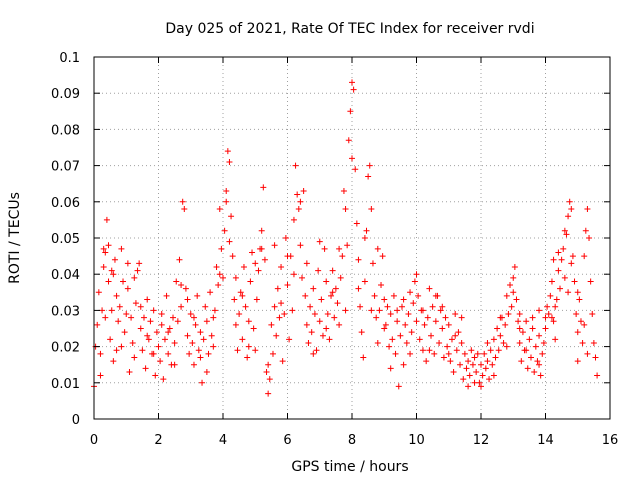 This screenshot has height=480, width=640. What do you see at coordinates (158, 440) in the screenshot?
I see `x-tick-label: 2` at bounding box center [158, 440].